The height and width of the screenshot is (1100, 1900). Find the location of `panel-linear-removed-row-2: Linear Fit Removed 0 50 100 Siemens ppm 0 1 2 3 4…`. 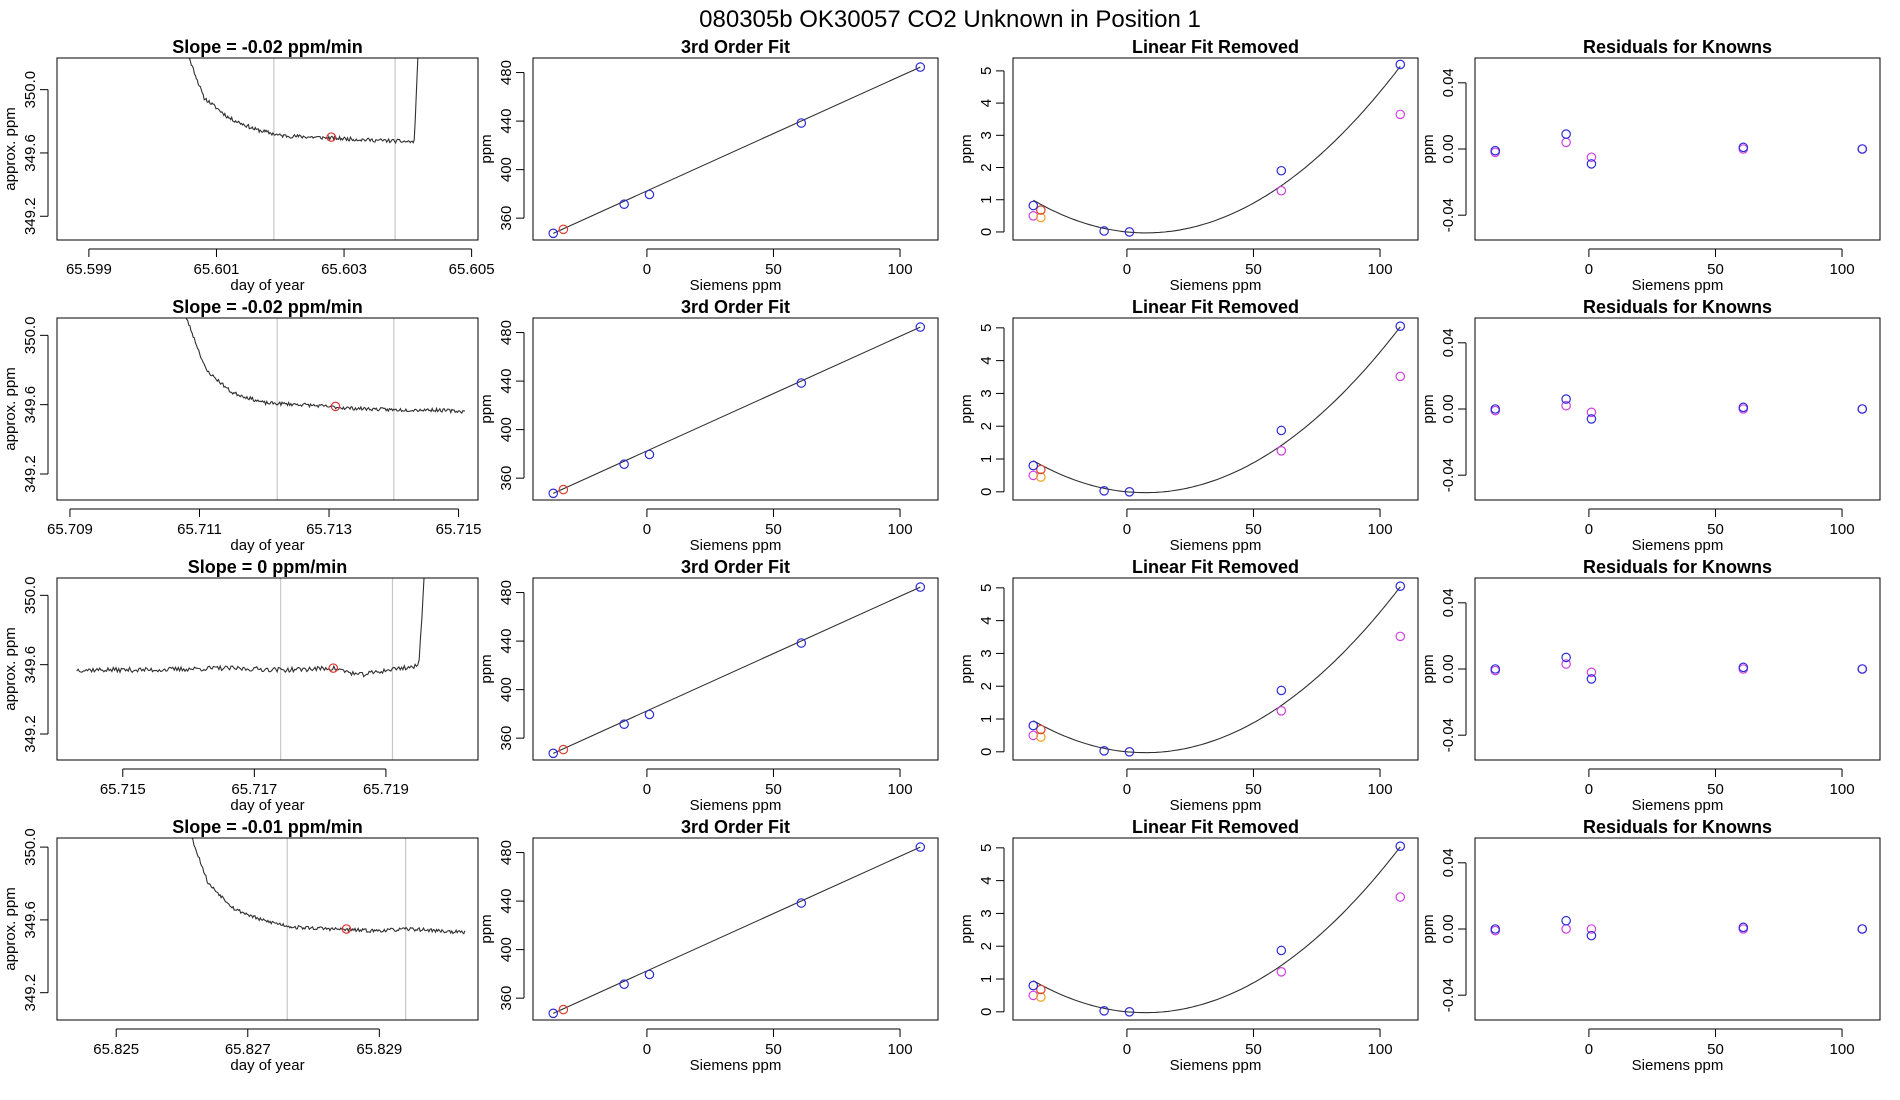

panel-linear-removed-row-2: Linear Fit Removed 0 50 100 Siemens ppm 0 1 2 3 4… is located at coordinates (1188, 425).